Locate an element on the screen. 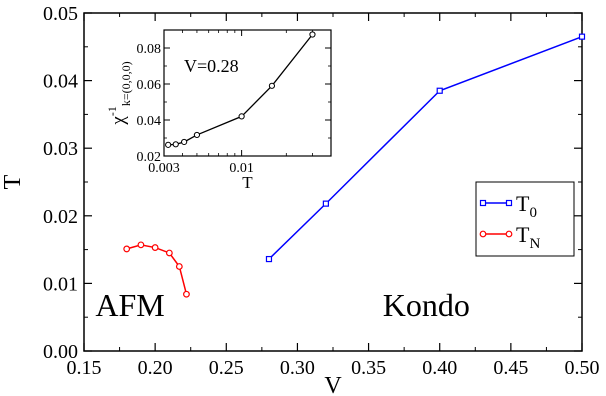 This screenshot has height=396, width=606. legend-entry-label: TN is located at coordinates (528, 237).